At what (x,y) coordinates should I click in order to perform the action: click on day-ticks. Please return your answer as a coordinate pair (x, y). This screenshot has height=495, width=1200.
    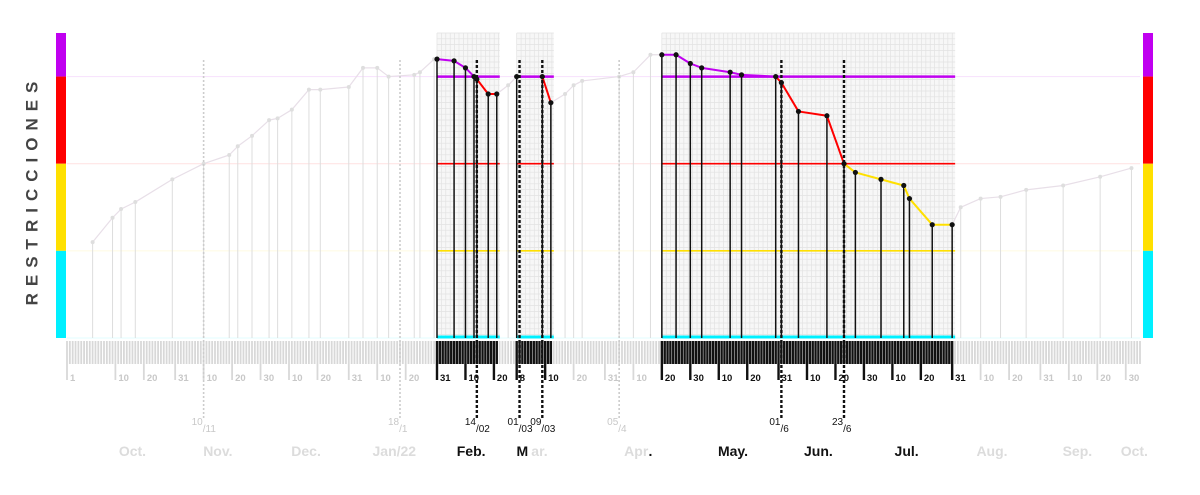
    Looking at the image, I should click on (603, 360).